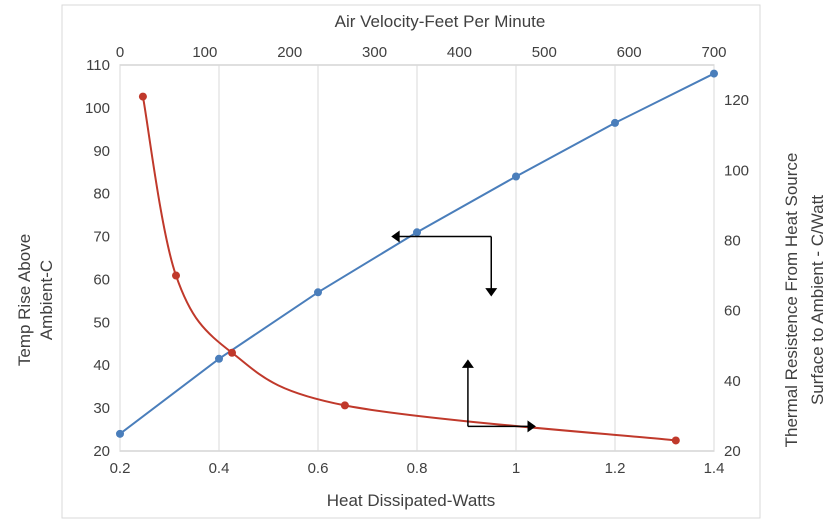 This screenshot has height=530, width=831. Describe the element at coordinates (732, 311) in the screenshot. I see `y-right-tick-label-2: 60` at that location.